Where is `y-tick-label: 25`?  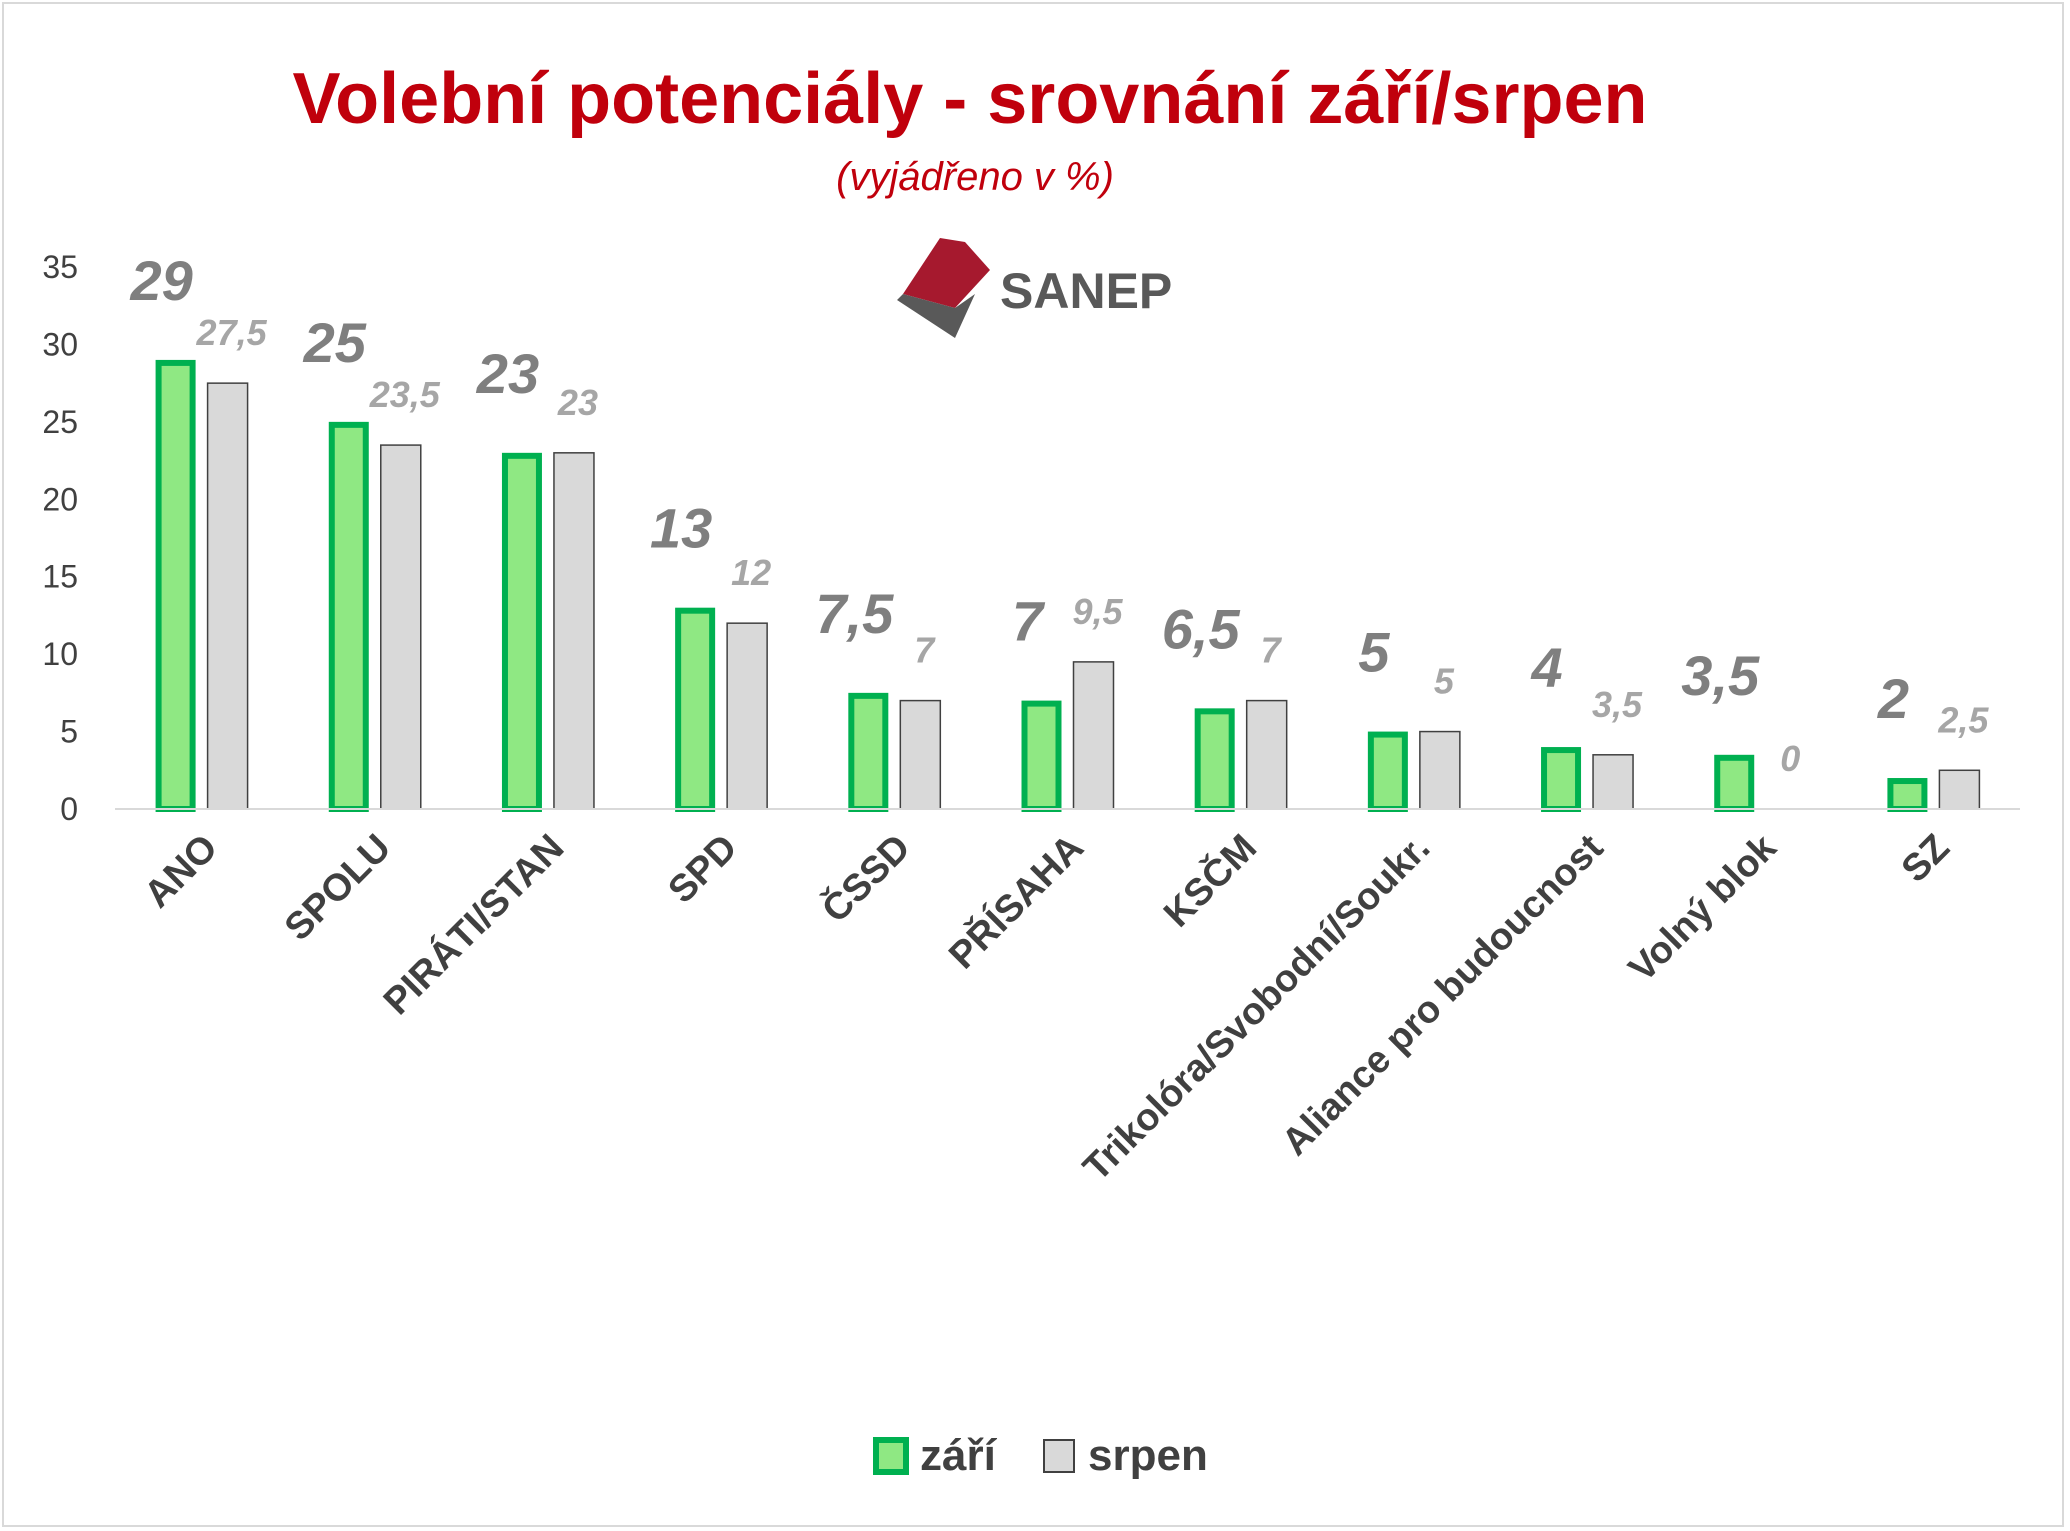
y-tick-label: 25 is located at coordinates (60, 422).